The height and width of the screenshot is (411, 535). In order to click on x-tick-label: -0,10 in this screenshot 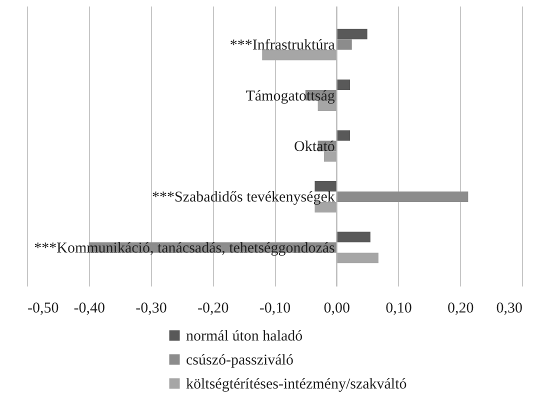, I will do `click(275, 308)`.